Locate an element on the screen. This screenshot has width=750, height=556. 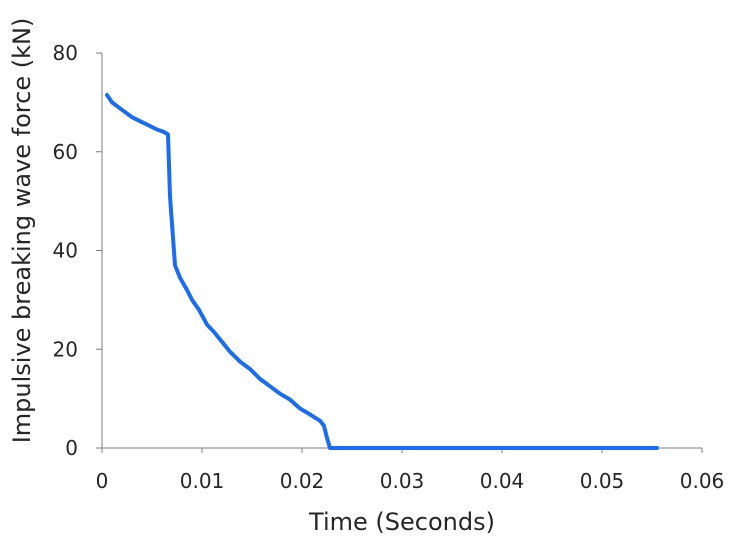
y-tick-label: 80 is located at coordinates (65, 53).